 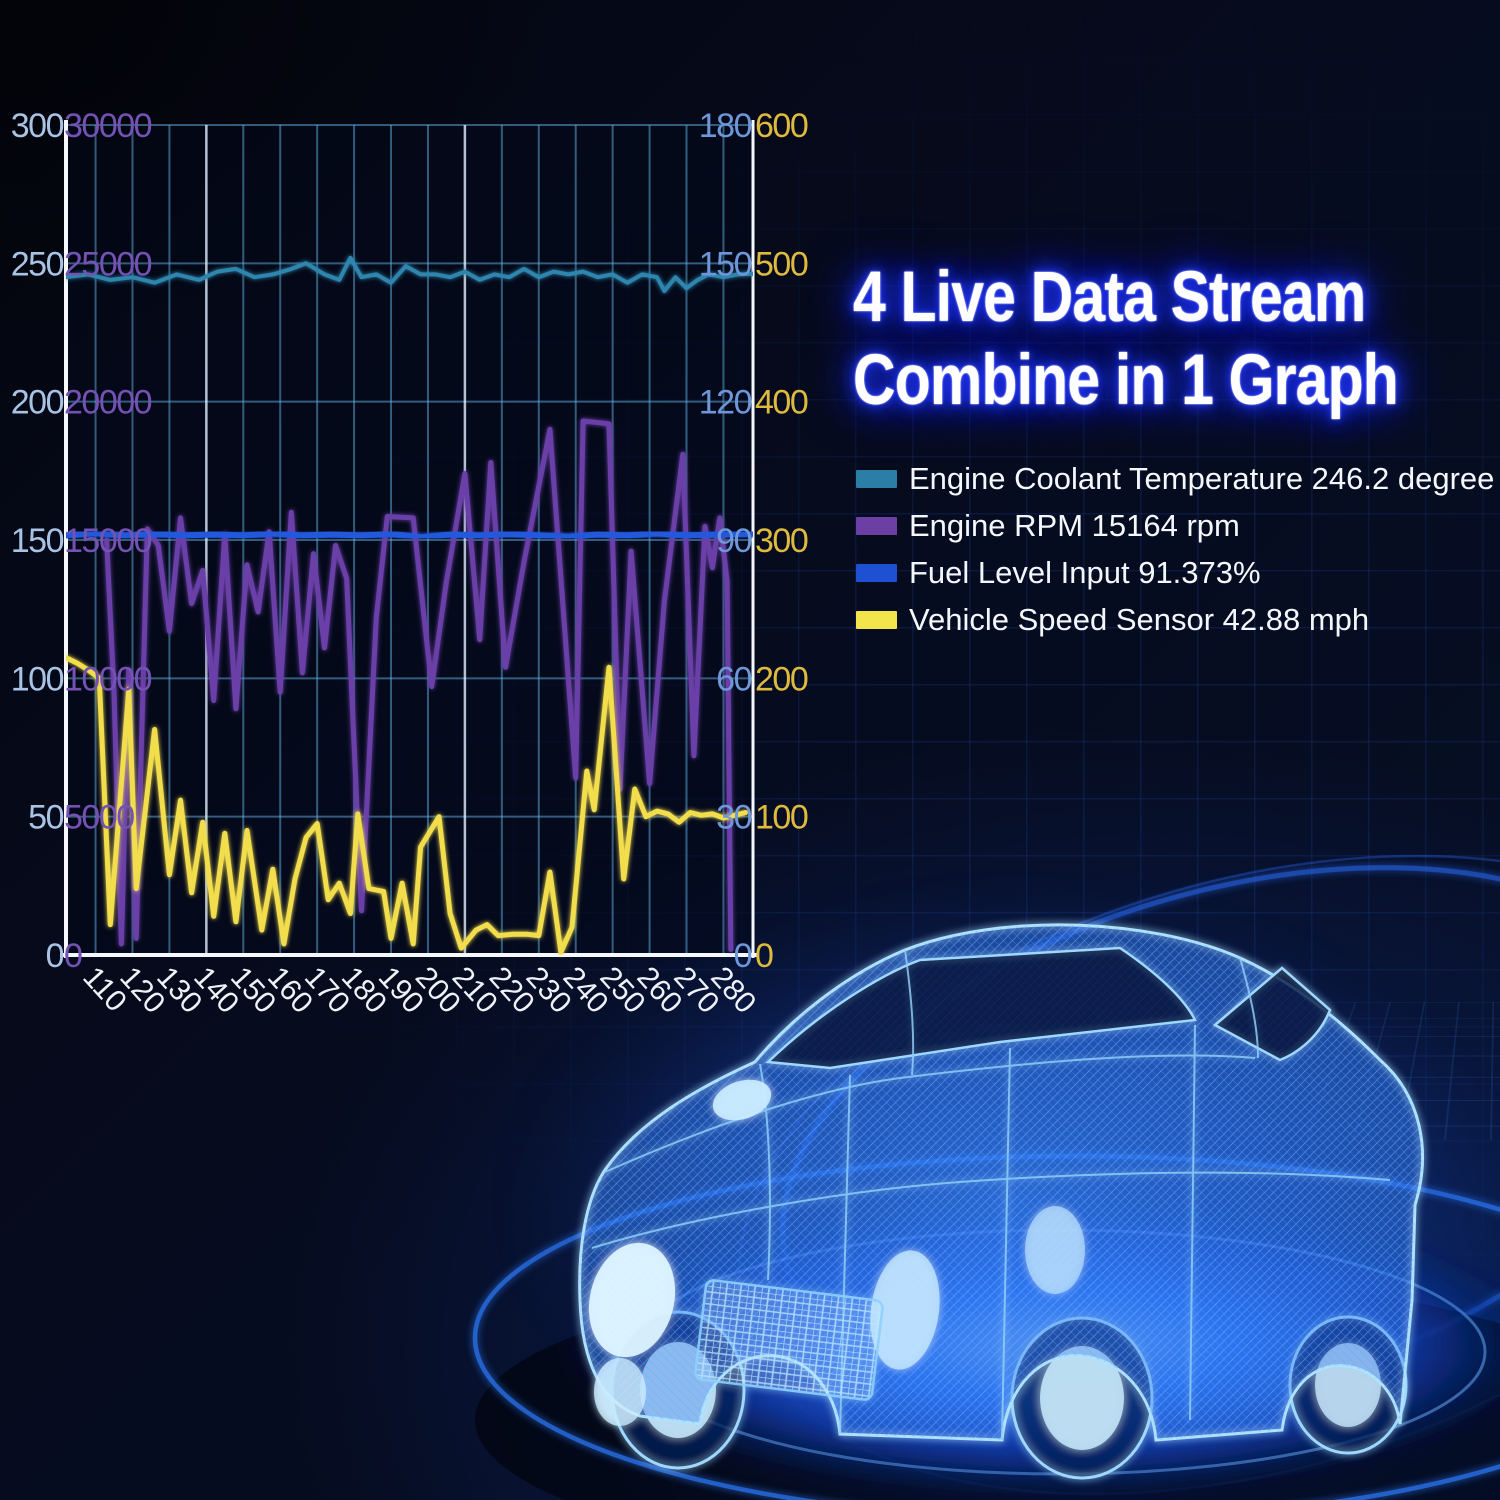 What do you see at coordinates (409, 535) in the screenshot?
I see `series-fuel` at bounding box center [409, 535].